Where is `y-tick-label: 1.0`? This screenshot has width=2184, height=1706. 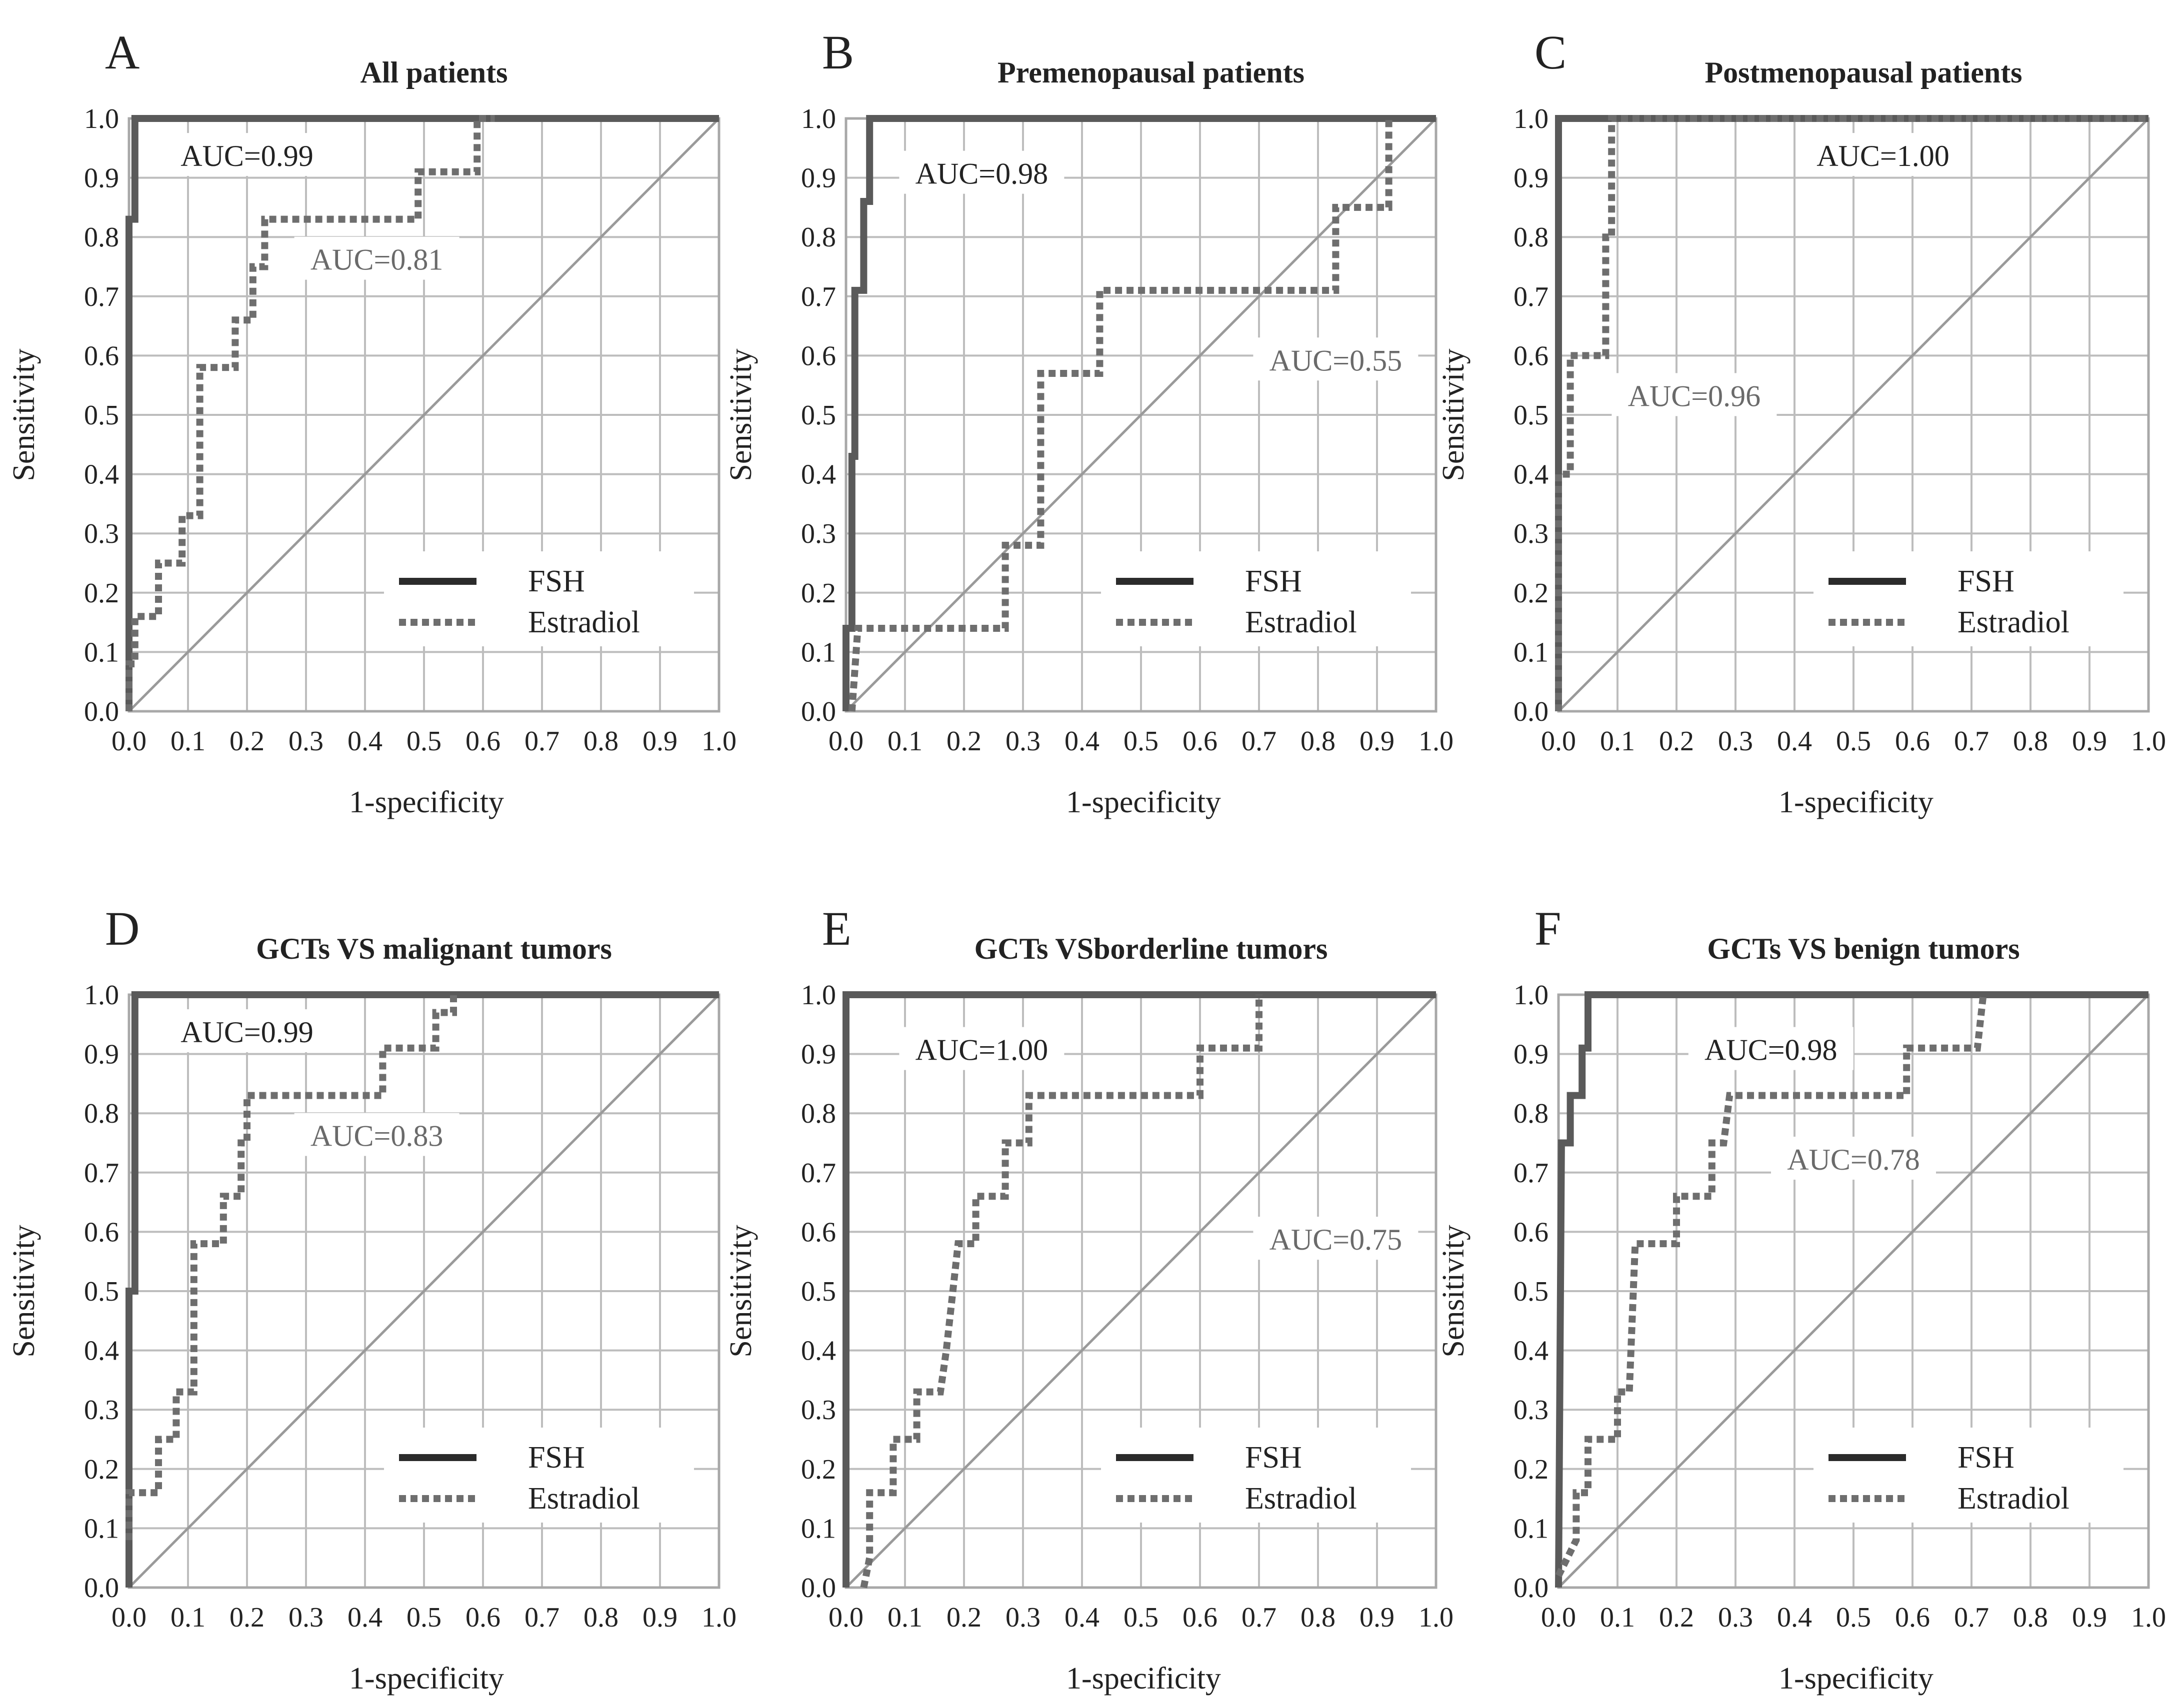
y-tick-label: 1.0 is located at coordinates (1531, 995).